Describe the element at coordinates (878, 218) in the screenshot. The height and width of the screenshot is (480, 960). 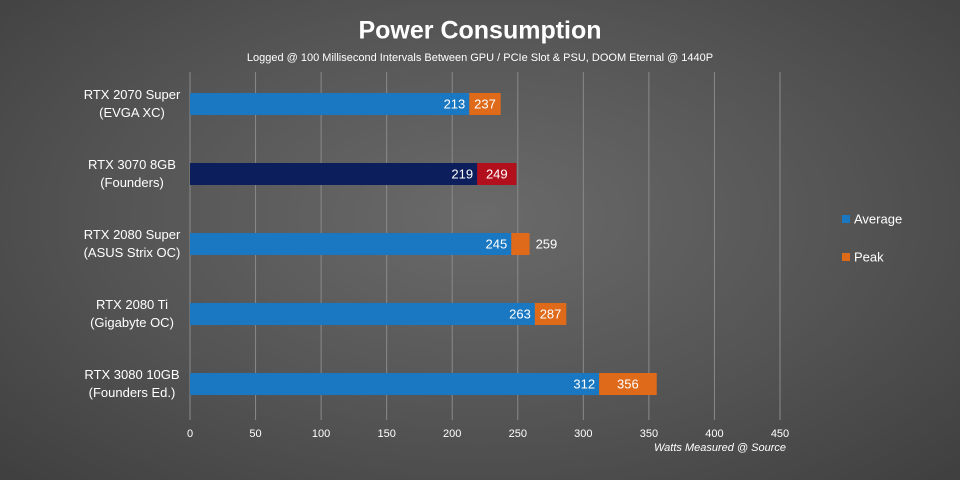
I see `legend-label: Average` at that location.